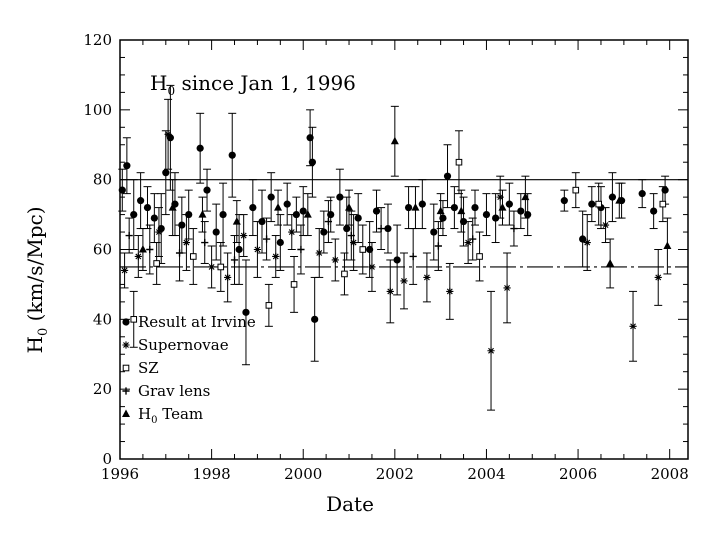 This screenshot has width=720, height=540. What do you see at coordinates (102, 250) in the screenshot?
I see `y-tick-label: 60` at bounding box center [102, 250].